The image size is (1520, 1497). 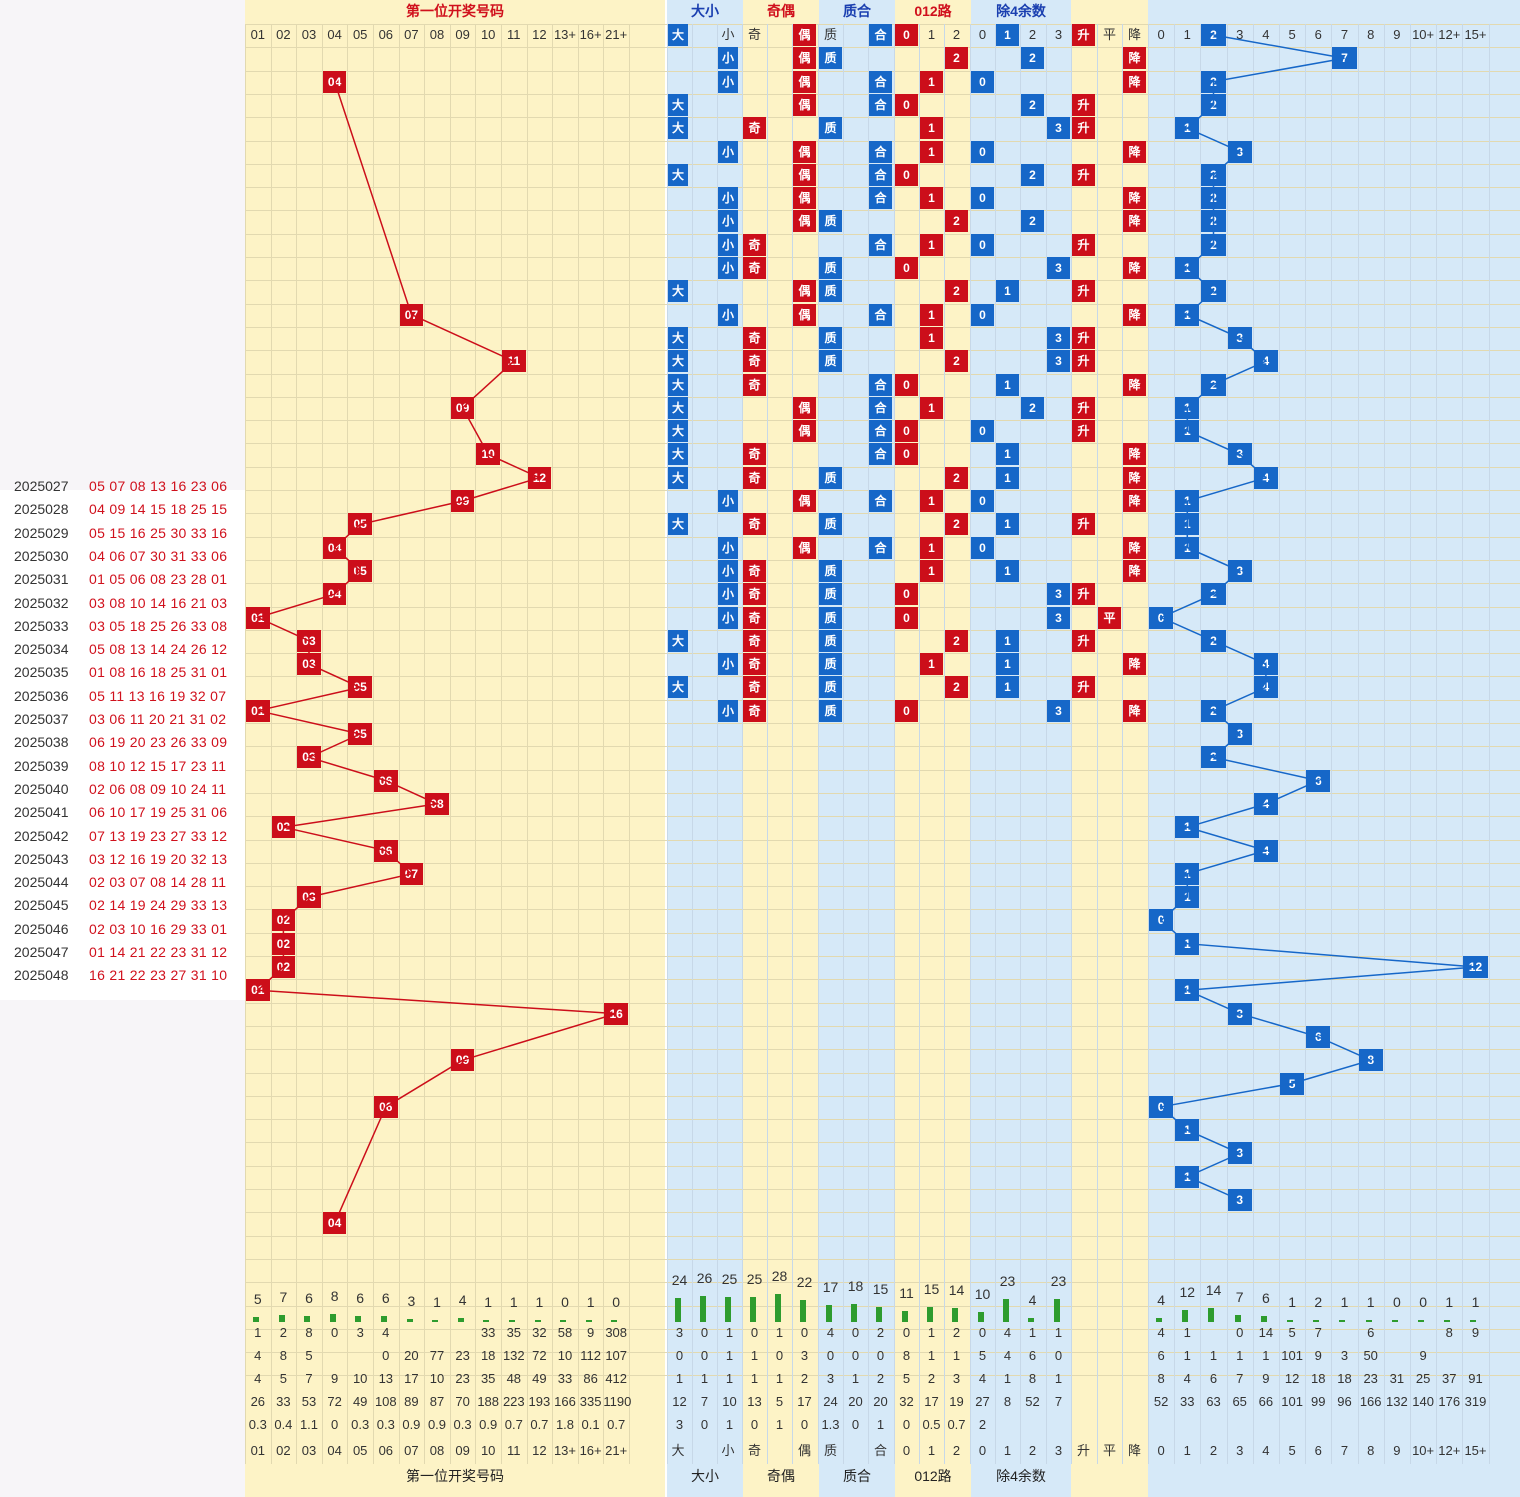 What do you see at coordinates (1344, 1450) in the screenshot?
I see `footer-col-header: 7` at bounding box center [1344, 1450].